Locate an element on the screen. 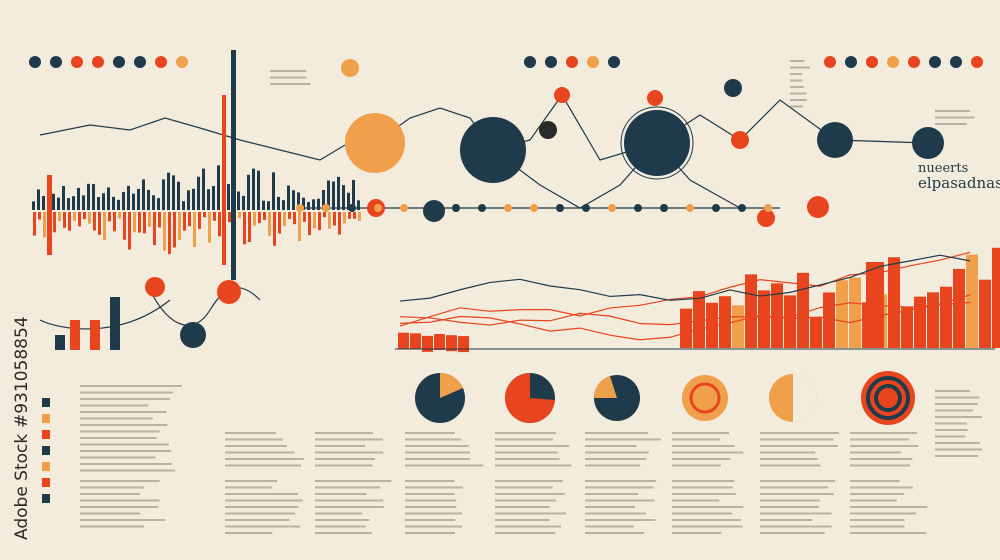 The image size is (1000, 560). hub is located at coordinates (928, 143).